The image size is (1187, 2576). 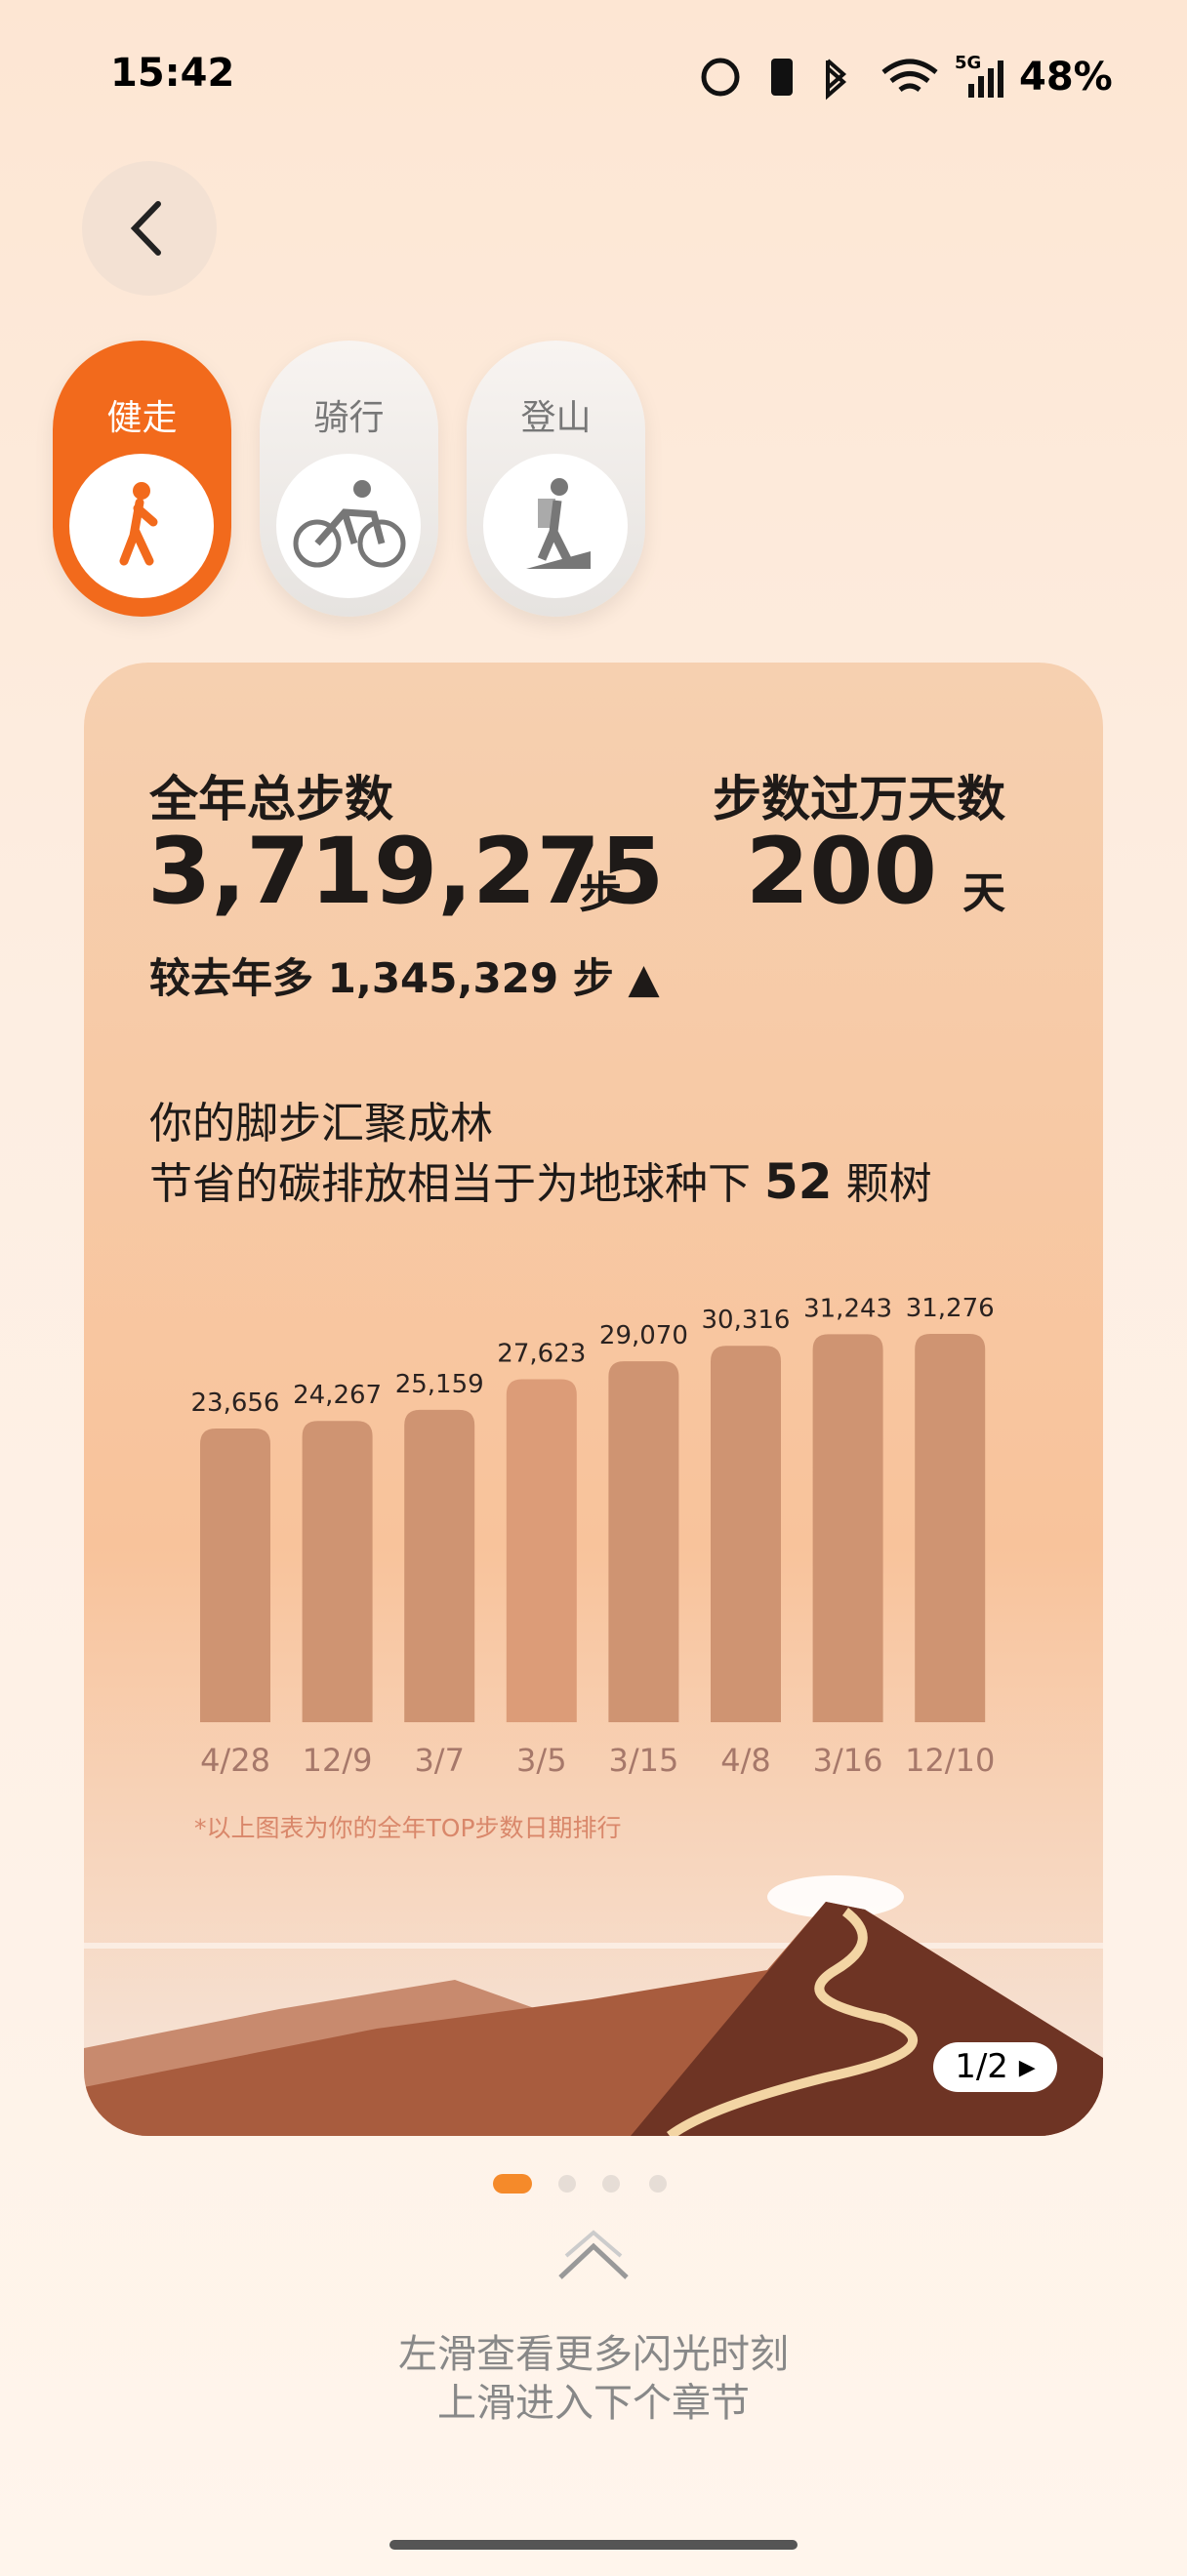 I want to click on days-label: 步数过万天数, so click(x=859, y=799).